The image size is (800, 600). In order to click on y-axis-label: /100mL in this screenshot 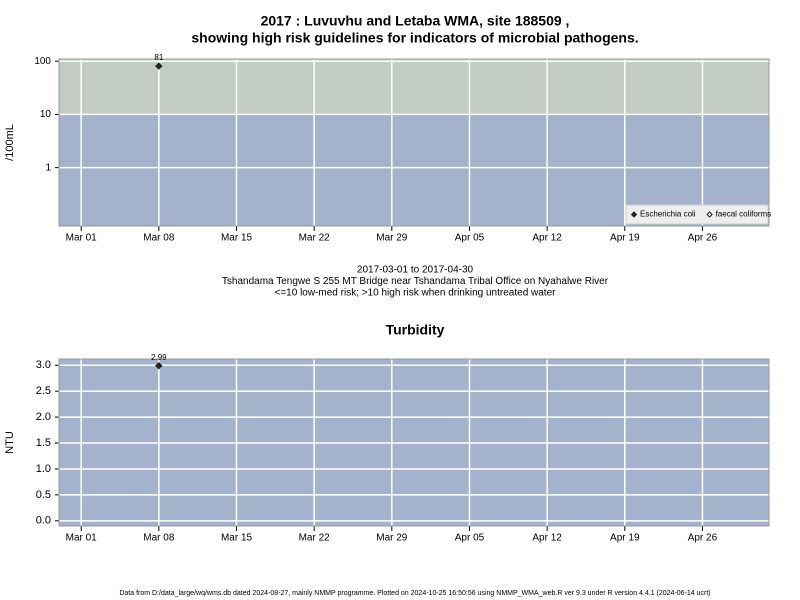, I will do `click(10, 142)`.